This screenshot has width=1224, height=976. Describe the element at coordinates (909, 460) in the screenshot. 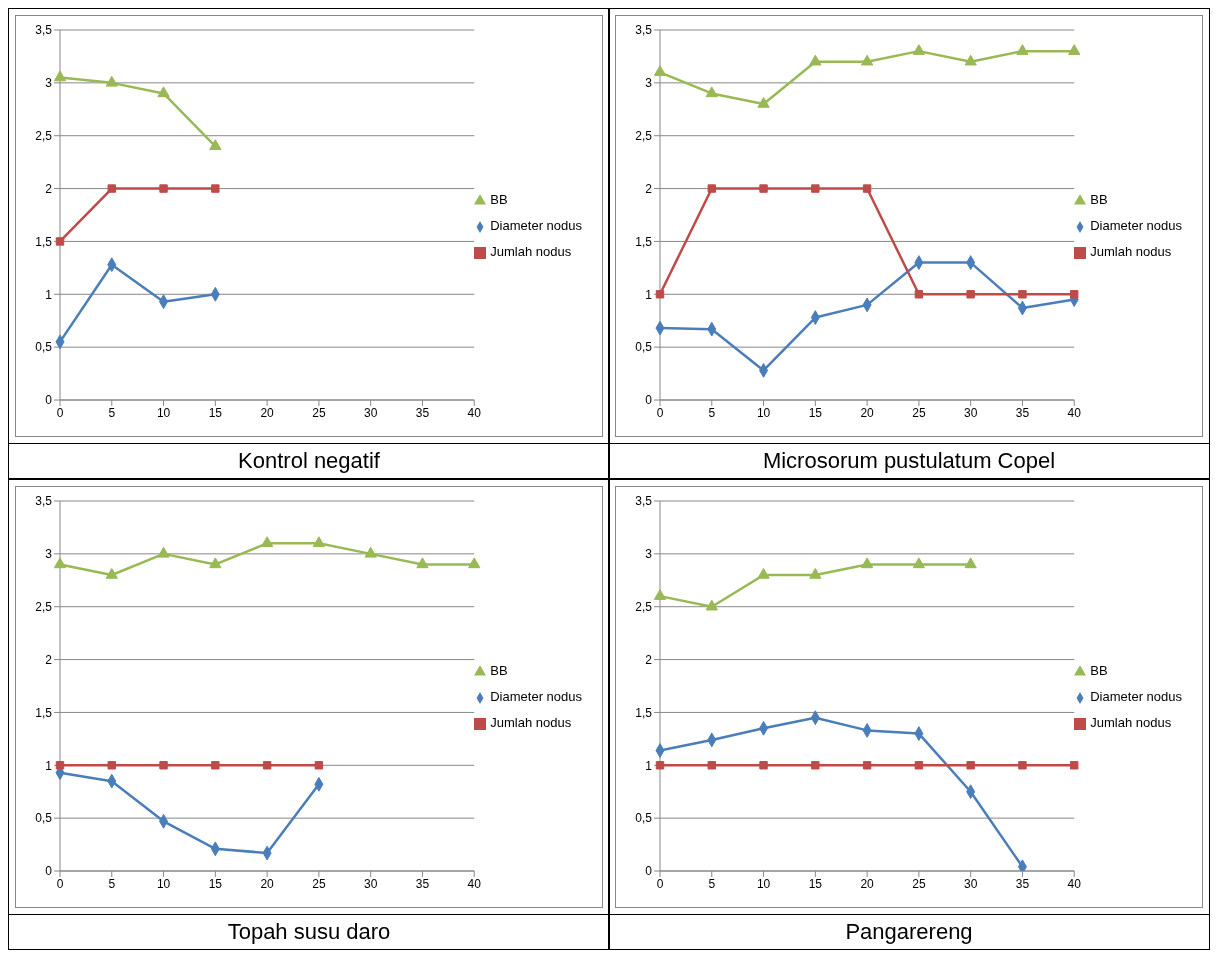

I see `text: Microsorum pustulatum Copel` at that location.